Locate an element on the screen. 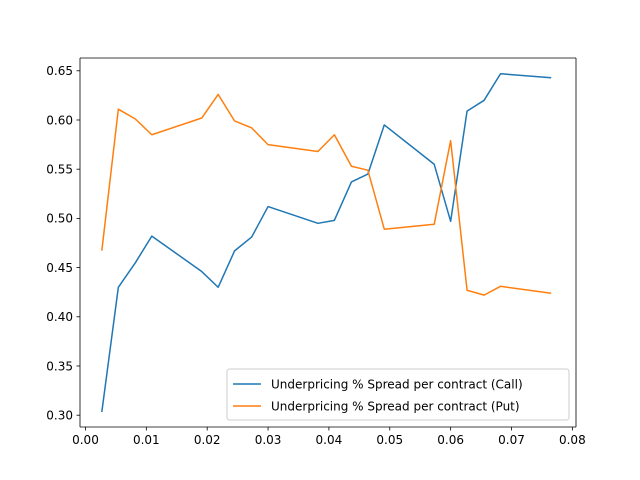 The height and width of the screenshot is (480, 640). x-tick-label: 0.05 is located at coordinates (389, 440).